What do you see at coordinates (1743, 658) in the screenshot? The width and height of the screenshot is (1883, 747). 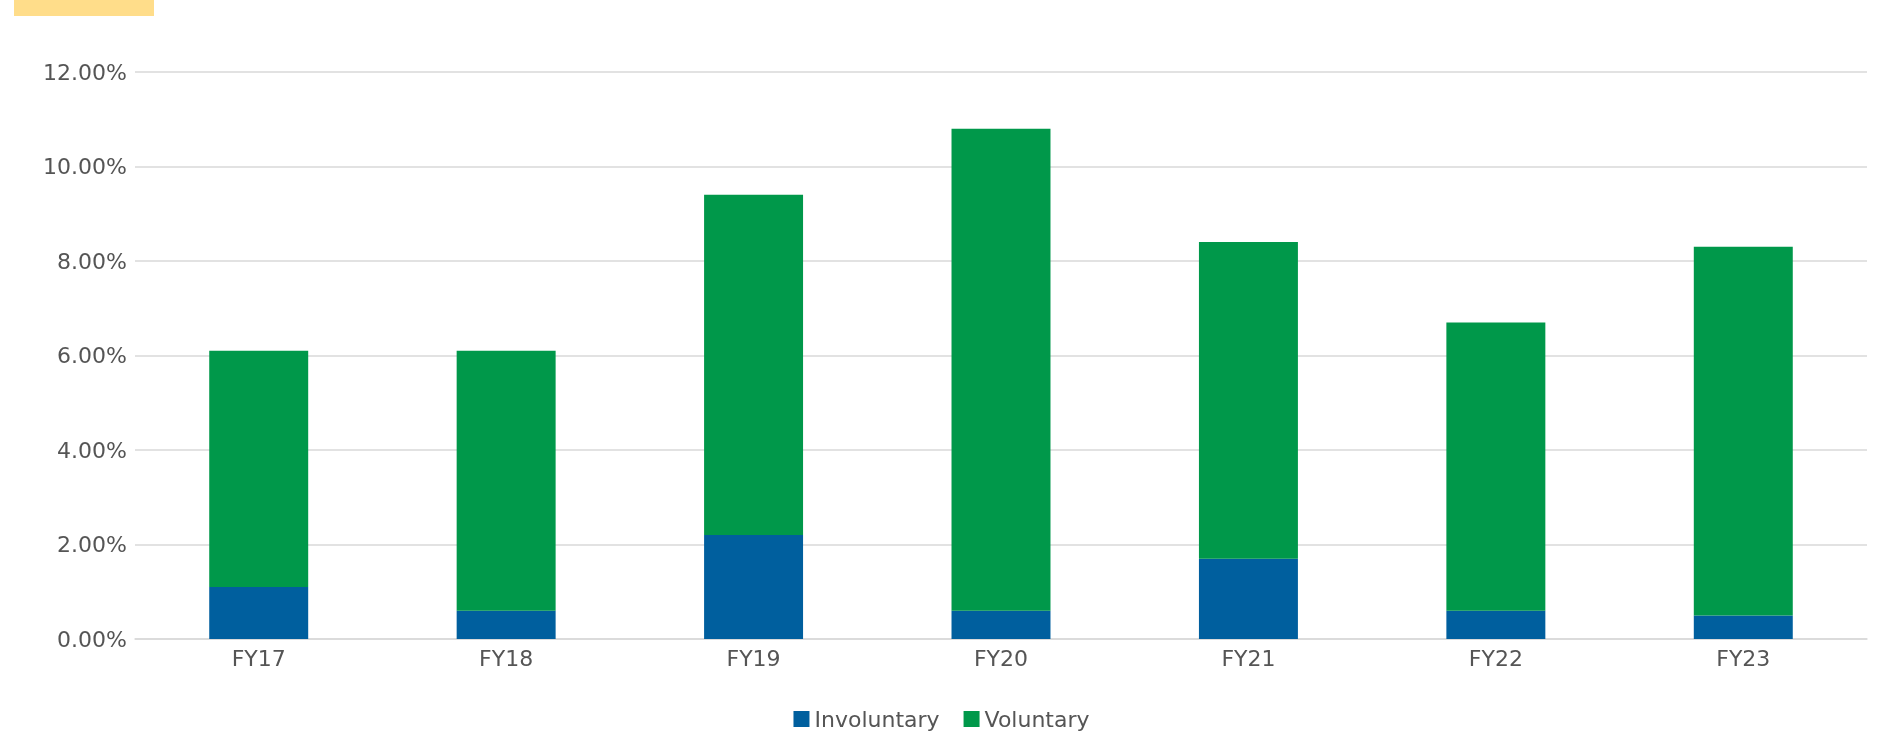 I see `x-tick-label: FY23` at bounding box center [1743, 658].